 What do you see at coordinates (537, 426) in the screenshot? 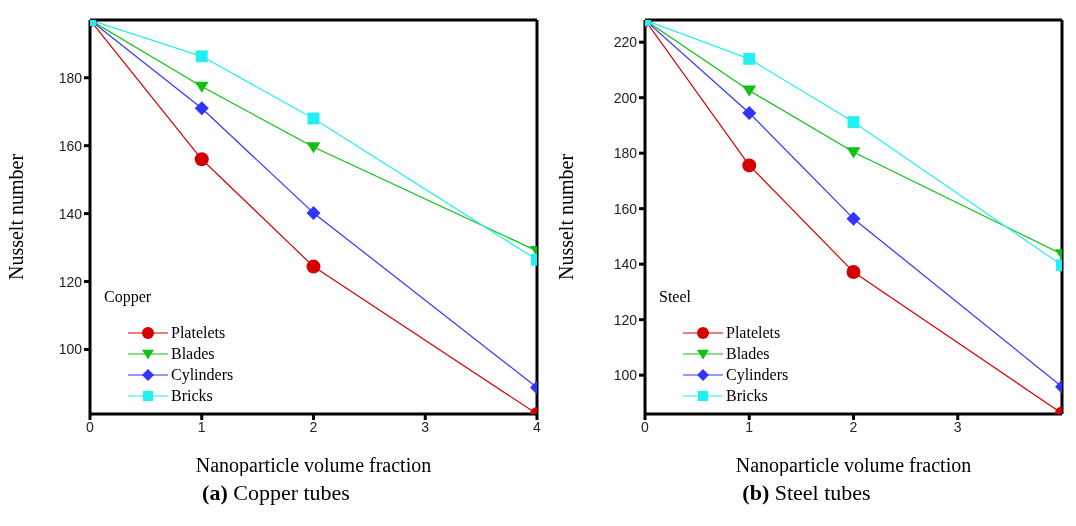
I see `x-tick-label: 4` at bounding box center [537, 426].